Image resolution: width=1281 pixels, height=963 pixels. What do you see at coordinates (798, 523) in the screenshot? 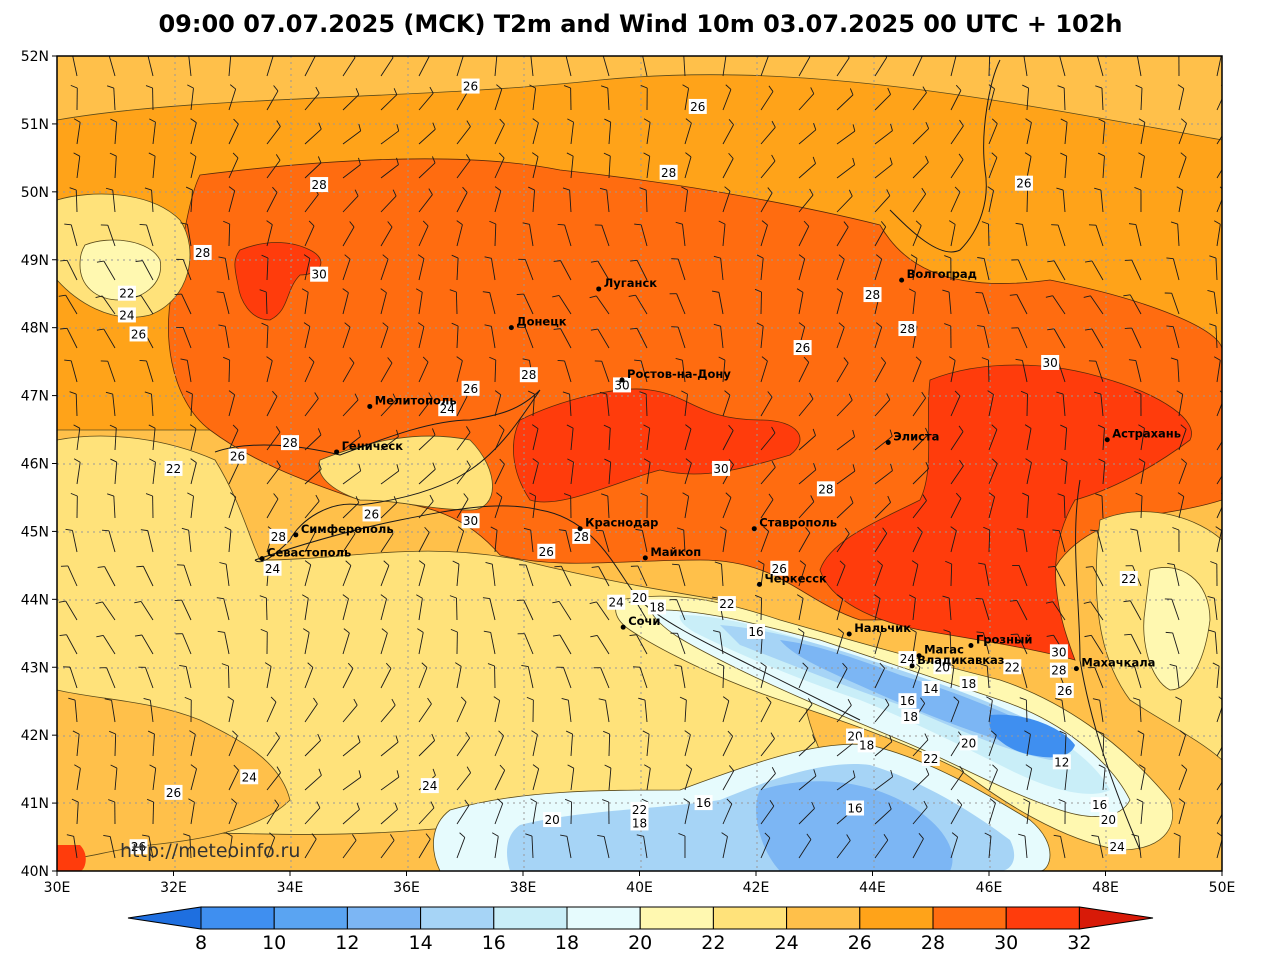
I see `city-label: Ставрополь` at bounding box center [798, 523].